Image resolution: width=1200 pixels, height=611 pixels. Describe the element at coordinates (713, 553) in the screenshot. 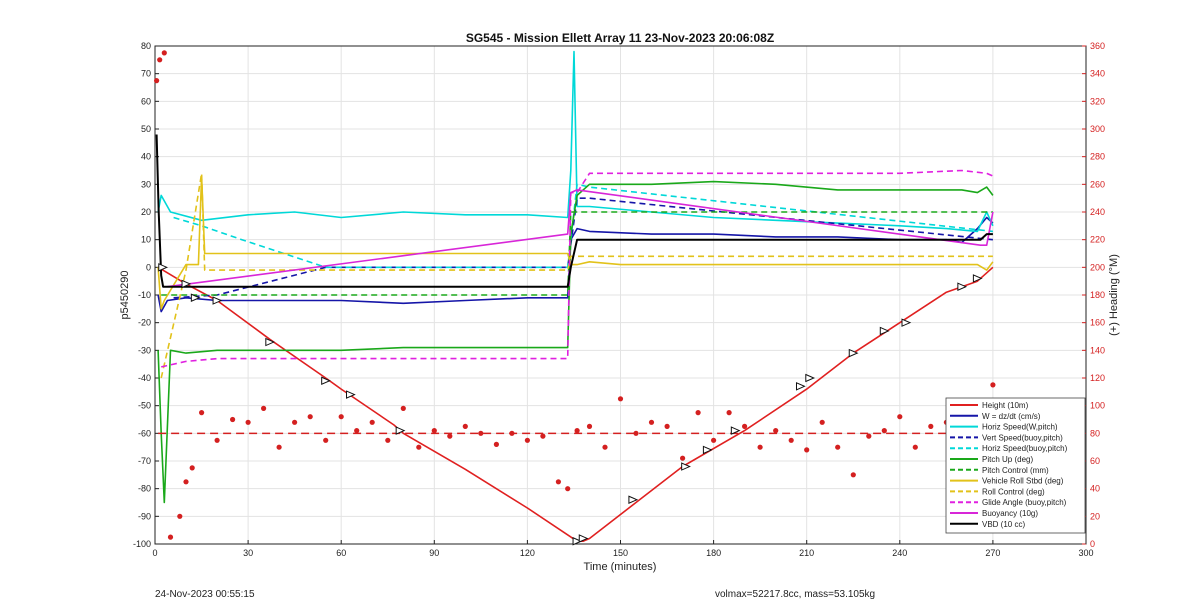

I see `tick-label-x: 180` at that location.